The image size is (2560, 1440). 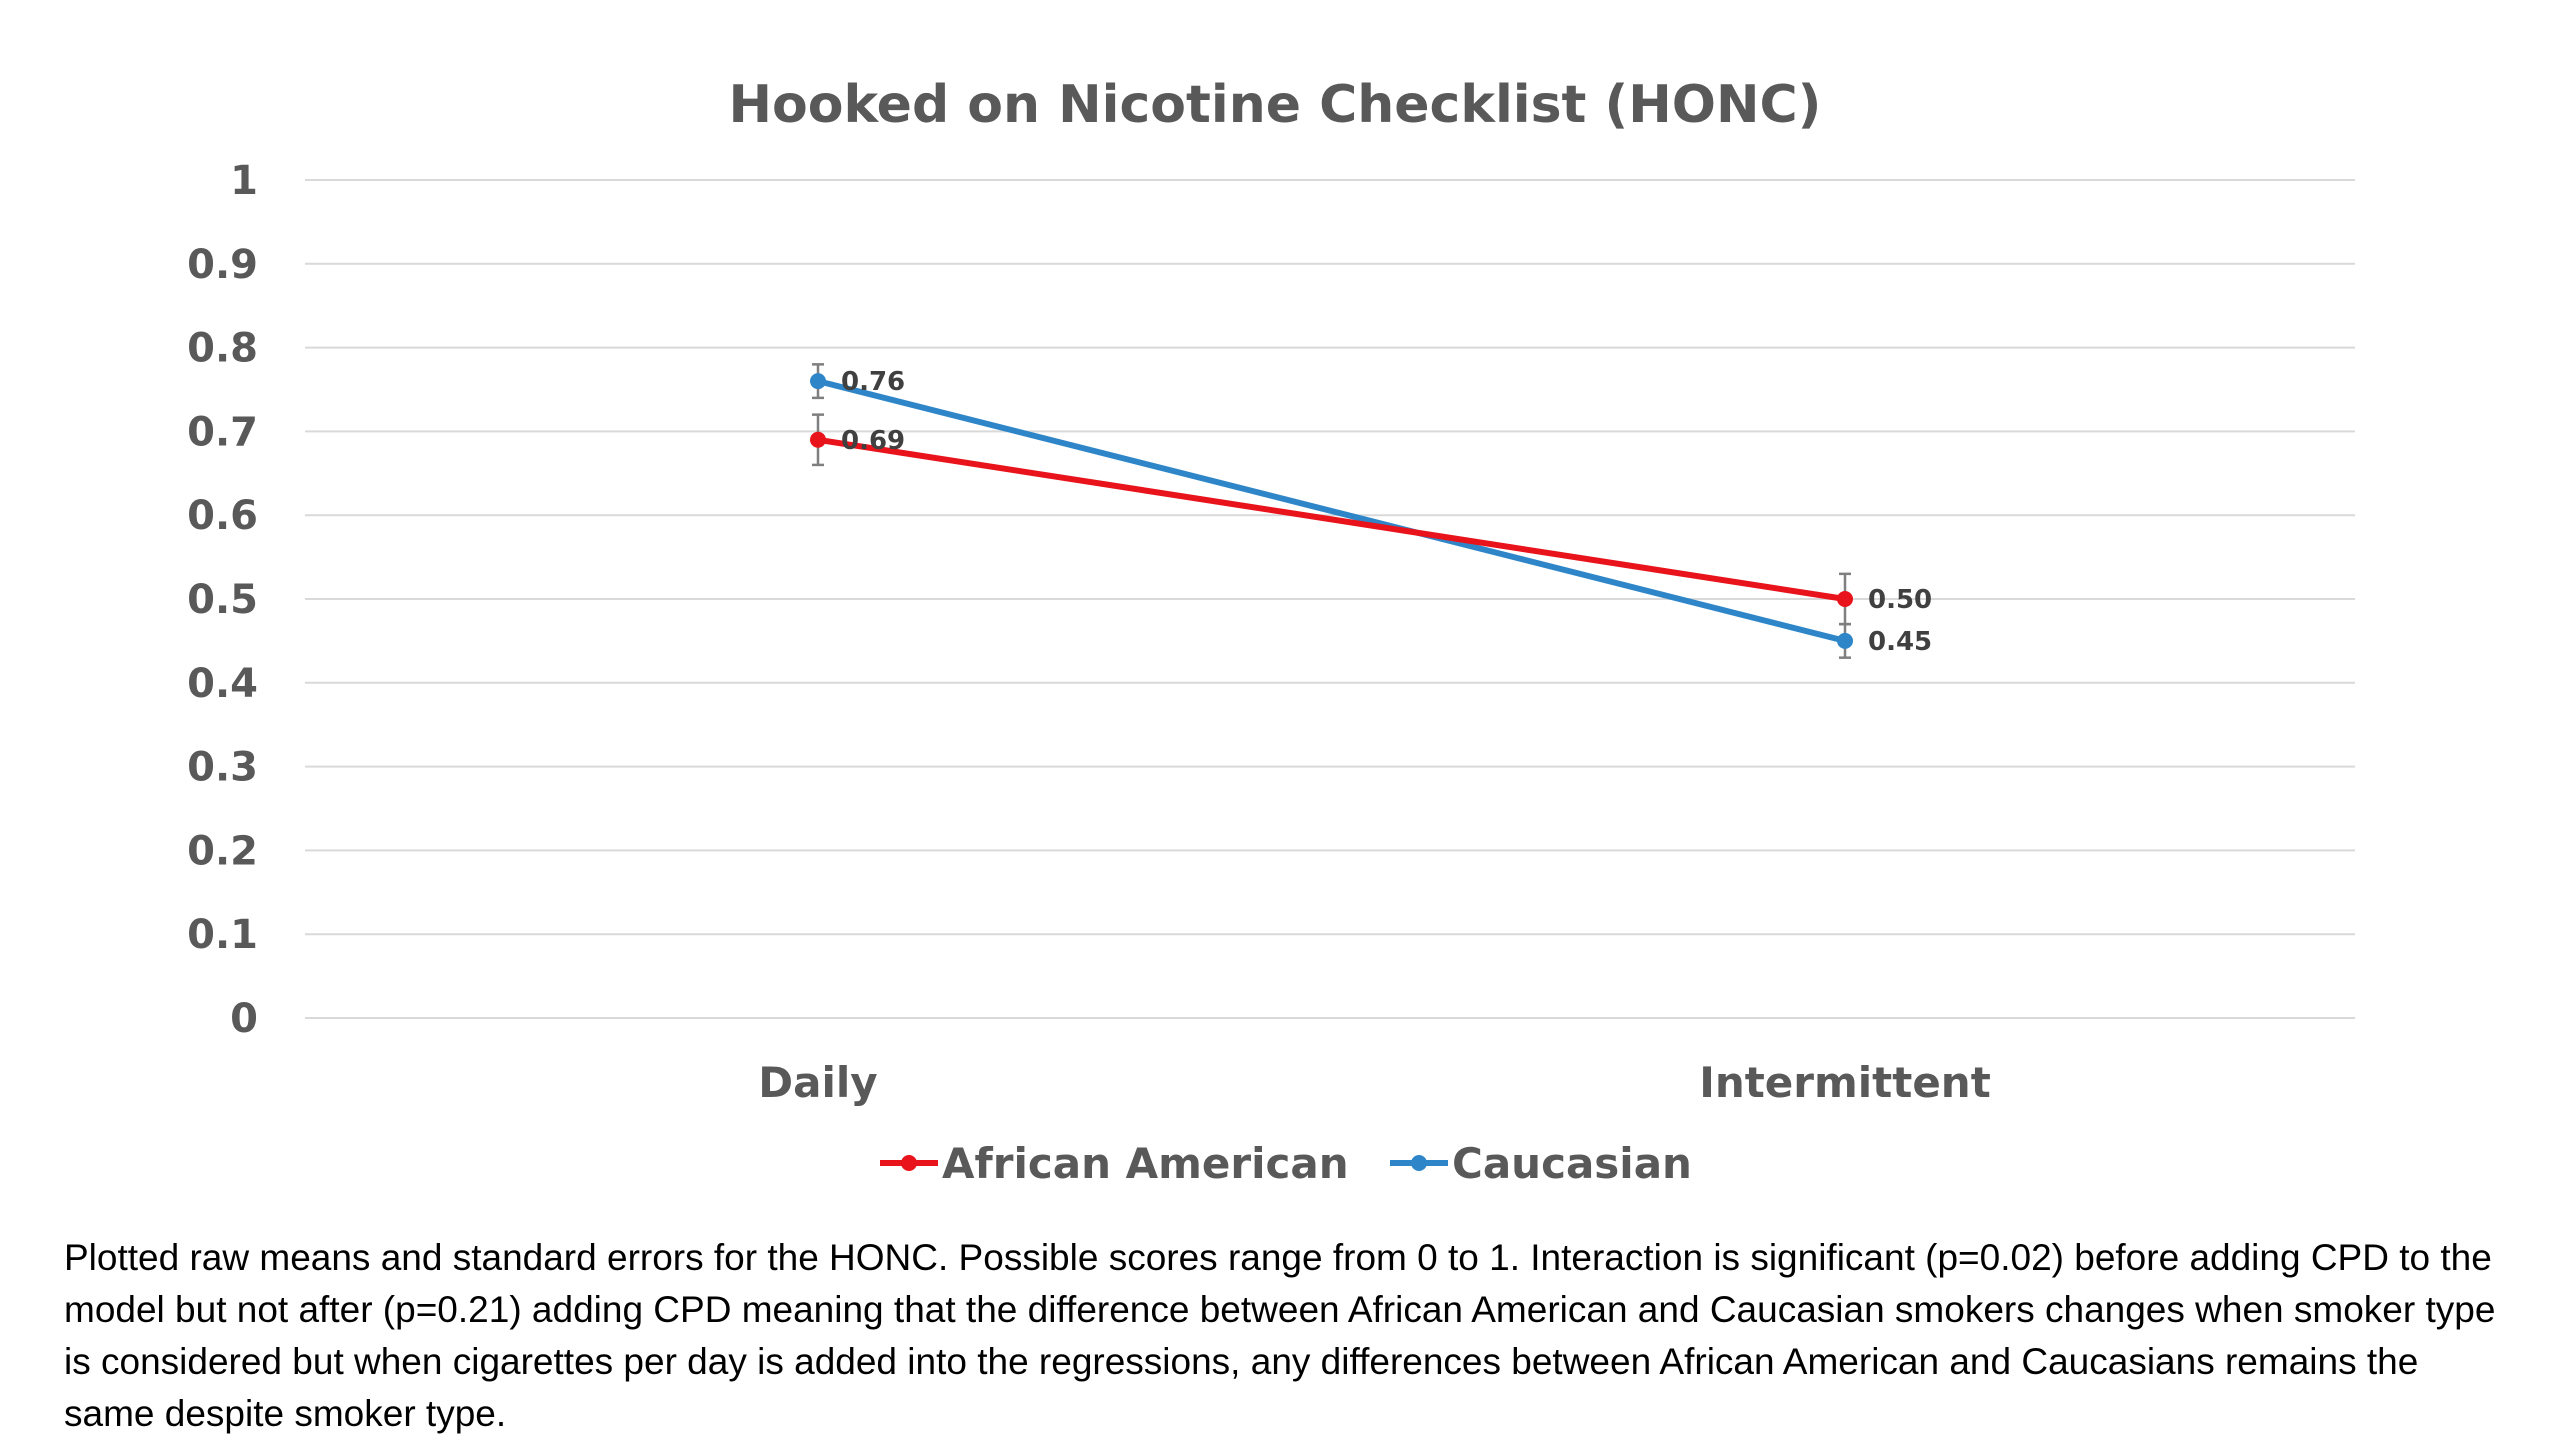 What do you see at coordinates (222, 265) in the screenshot?
I see `y-tick-label: 0.9` at bounding box center [222, 265].